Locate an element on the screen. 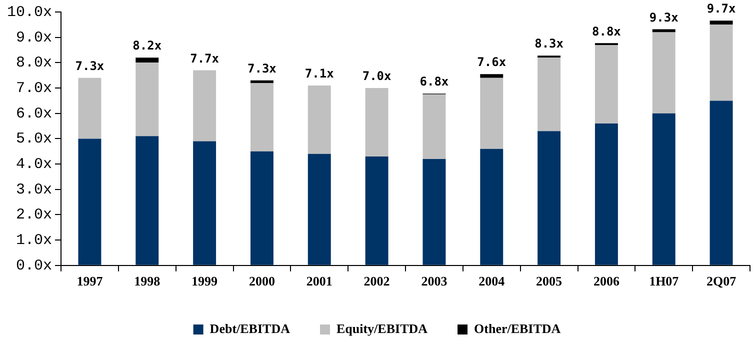 This screenshot has width=756, height=348. x-tick-label: 2004 is located at coordinates (492, 281).